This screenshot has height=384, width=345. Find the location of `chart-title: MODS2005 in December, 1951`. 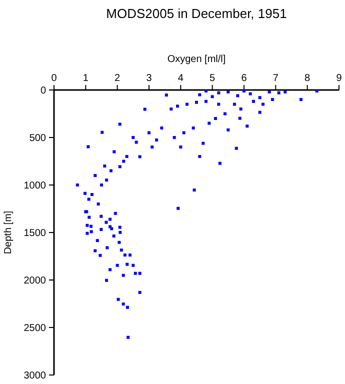

chart-title: MODS2005 in December, 1951 is located at coordinates (196, 13).